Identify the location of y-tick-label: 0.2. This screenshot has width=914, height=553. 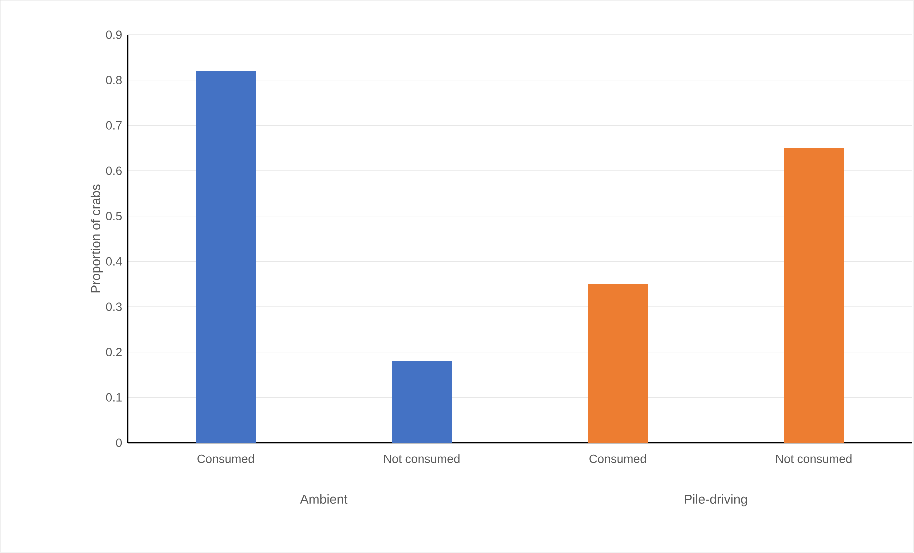
(114, 352).